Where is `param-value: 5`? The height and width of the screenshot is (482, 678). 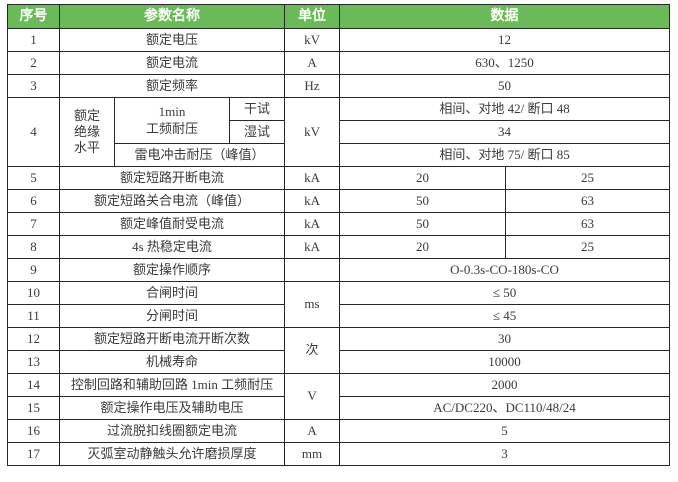 param-value: 5 is located at coordinates (505, 431).